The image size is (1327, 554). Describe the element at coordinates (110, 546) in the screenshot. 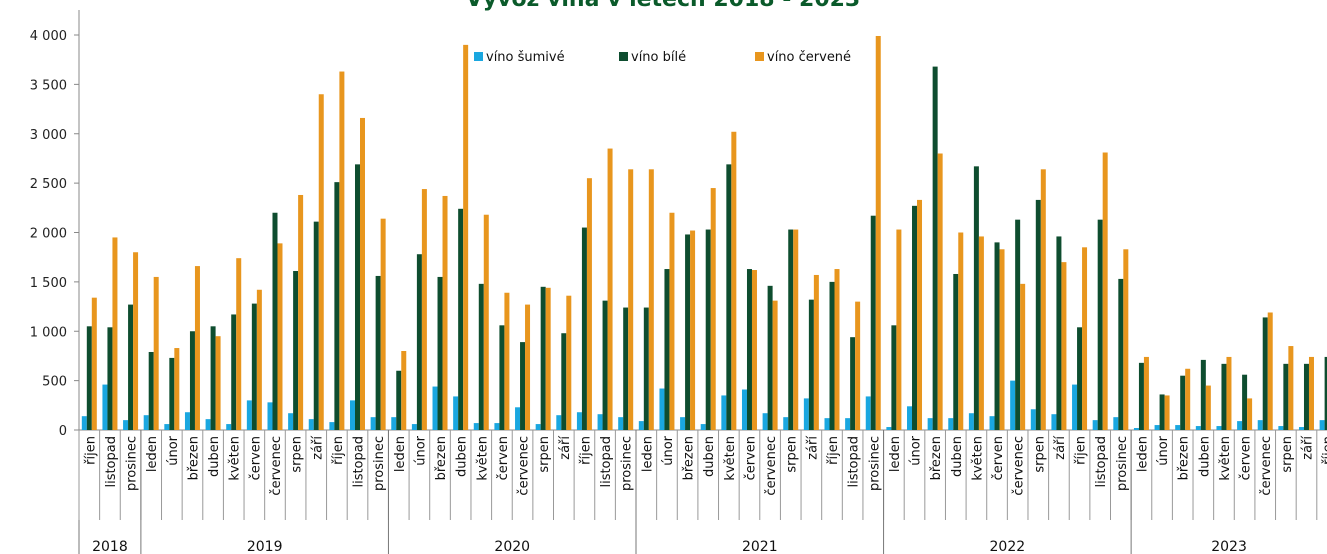

I see `year-label: 2018` at that location.